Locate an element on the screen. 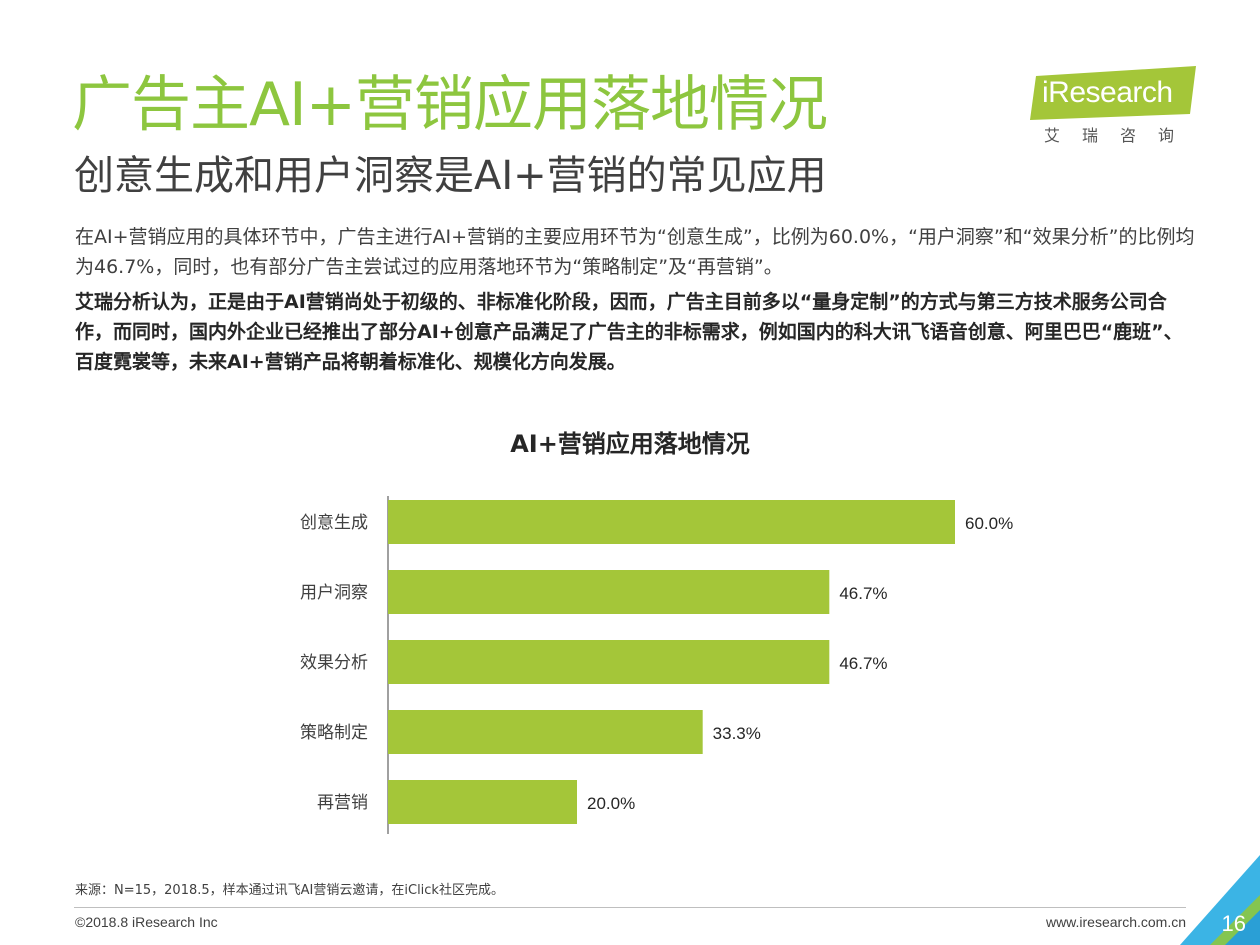  category-label-2: 效果分析 is located at coordinates (334, 663).